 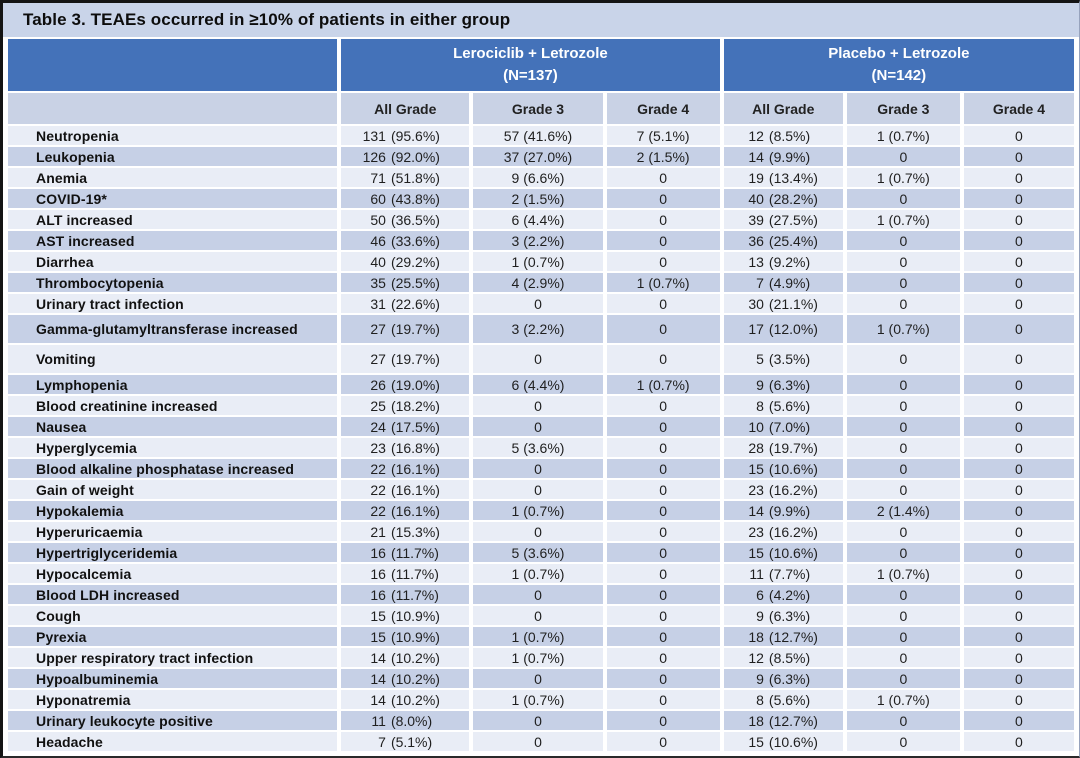 What do you see at coordinates (173, 699) in the screenshot?
I see `row-label: Hyponatremia` at bounding box center [173, 699].